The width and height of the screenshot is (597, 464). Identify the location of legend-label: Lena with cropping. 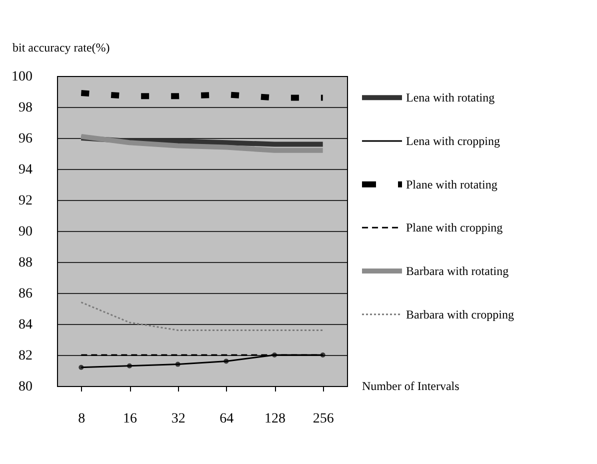
(453, 141).